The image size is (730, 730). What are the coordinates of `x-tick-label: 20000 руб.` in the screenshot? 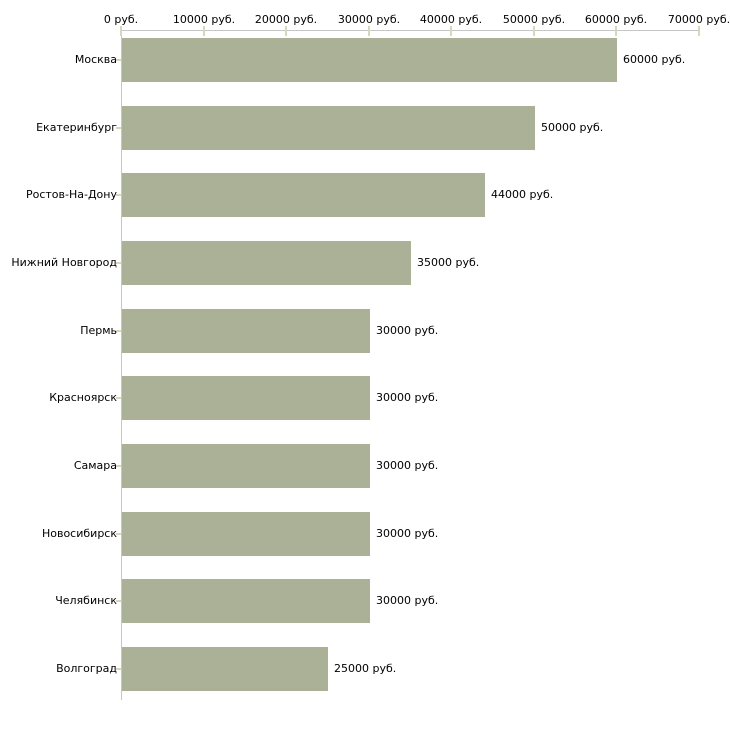 It's located at (286, 19).